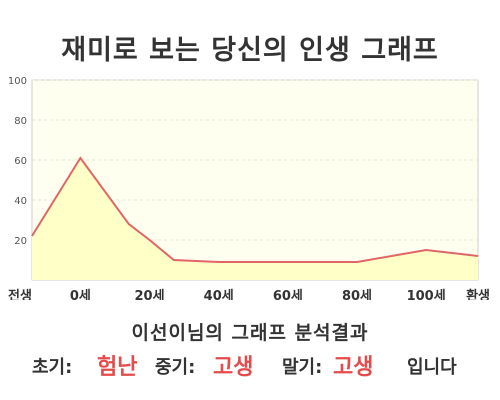 This screenshot has width=500, height=400. Describe the element at coordinates (288, 294) in the screenshot. I see `x-tick-label: 60세` at that location.